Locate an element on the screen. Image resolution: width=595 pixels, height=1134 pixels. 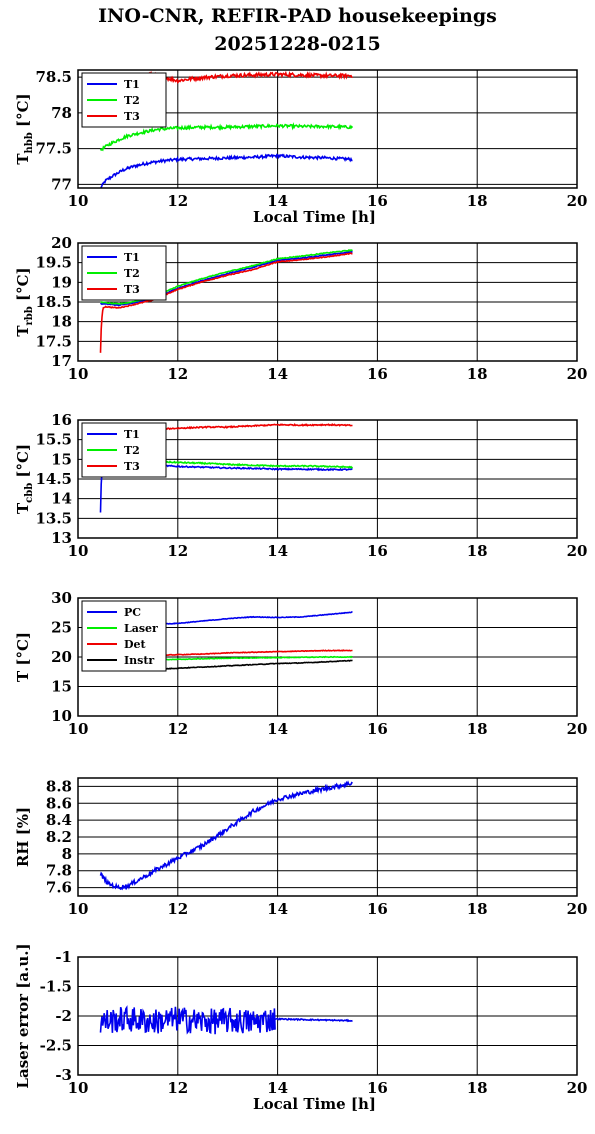
chart-title-line2: 20251228-0215 is located at coordinates (297, 44).